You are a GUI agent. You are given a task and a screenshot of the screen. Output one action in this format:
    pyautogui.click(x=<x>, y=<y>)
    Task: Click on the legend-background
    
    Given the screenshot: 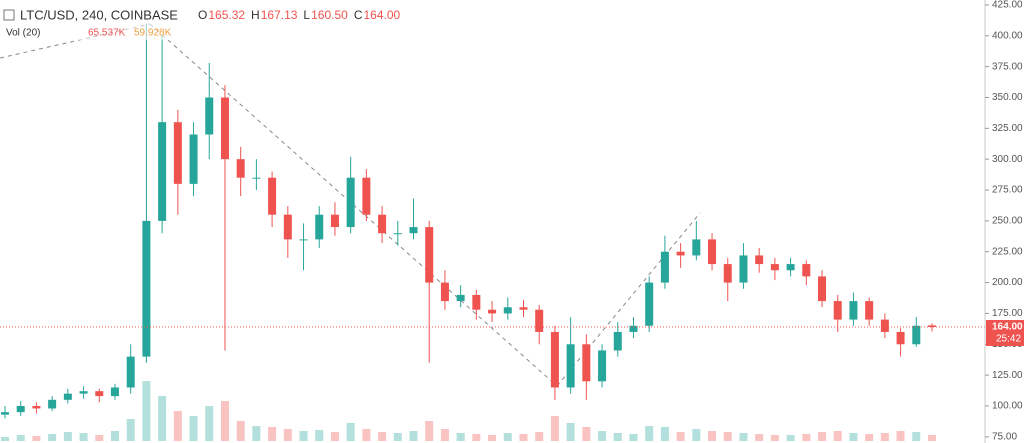 What is the action you would take?
    pyautogui.click(x=235, y=20)
    